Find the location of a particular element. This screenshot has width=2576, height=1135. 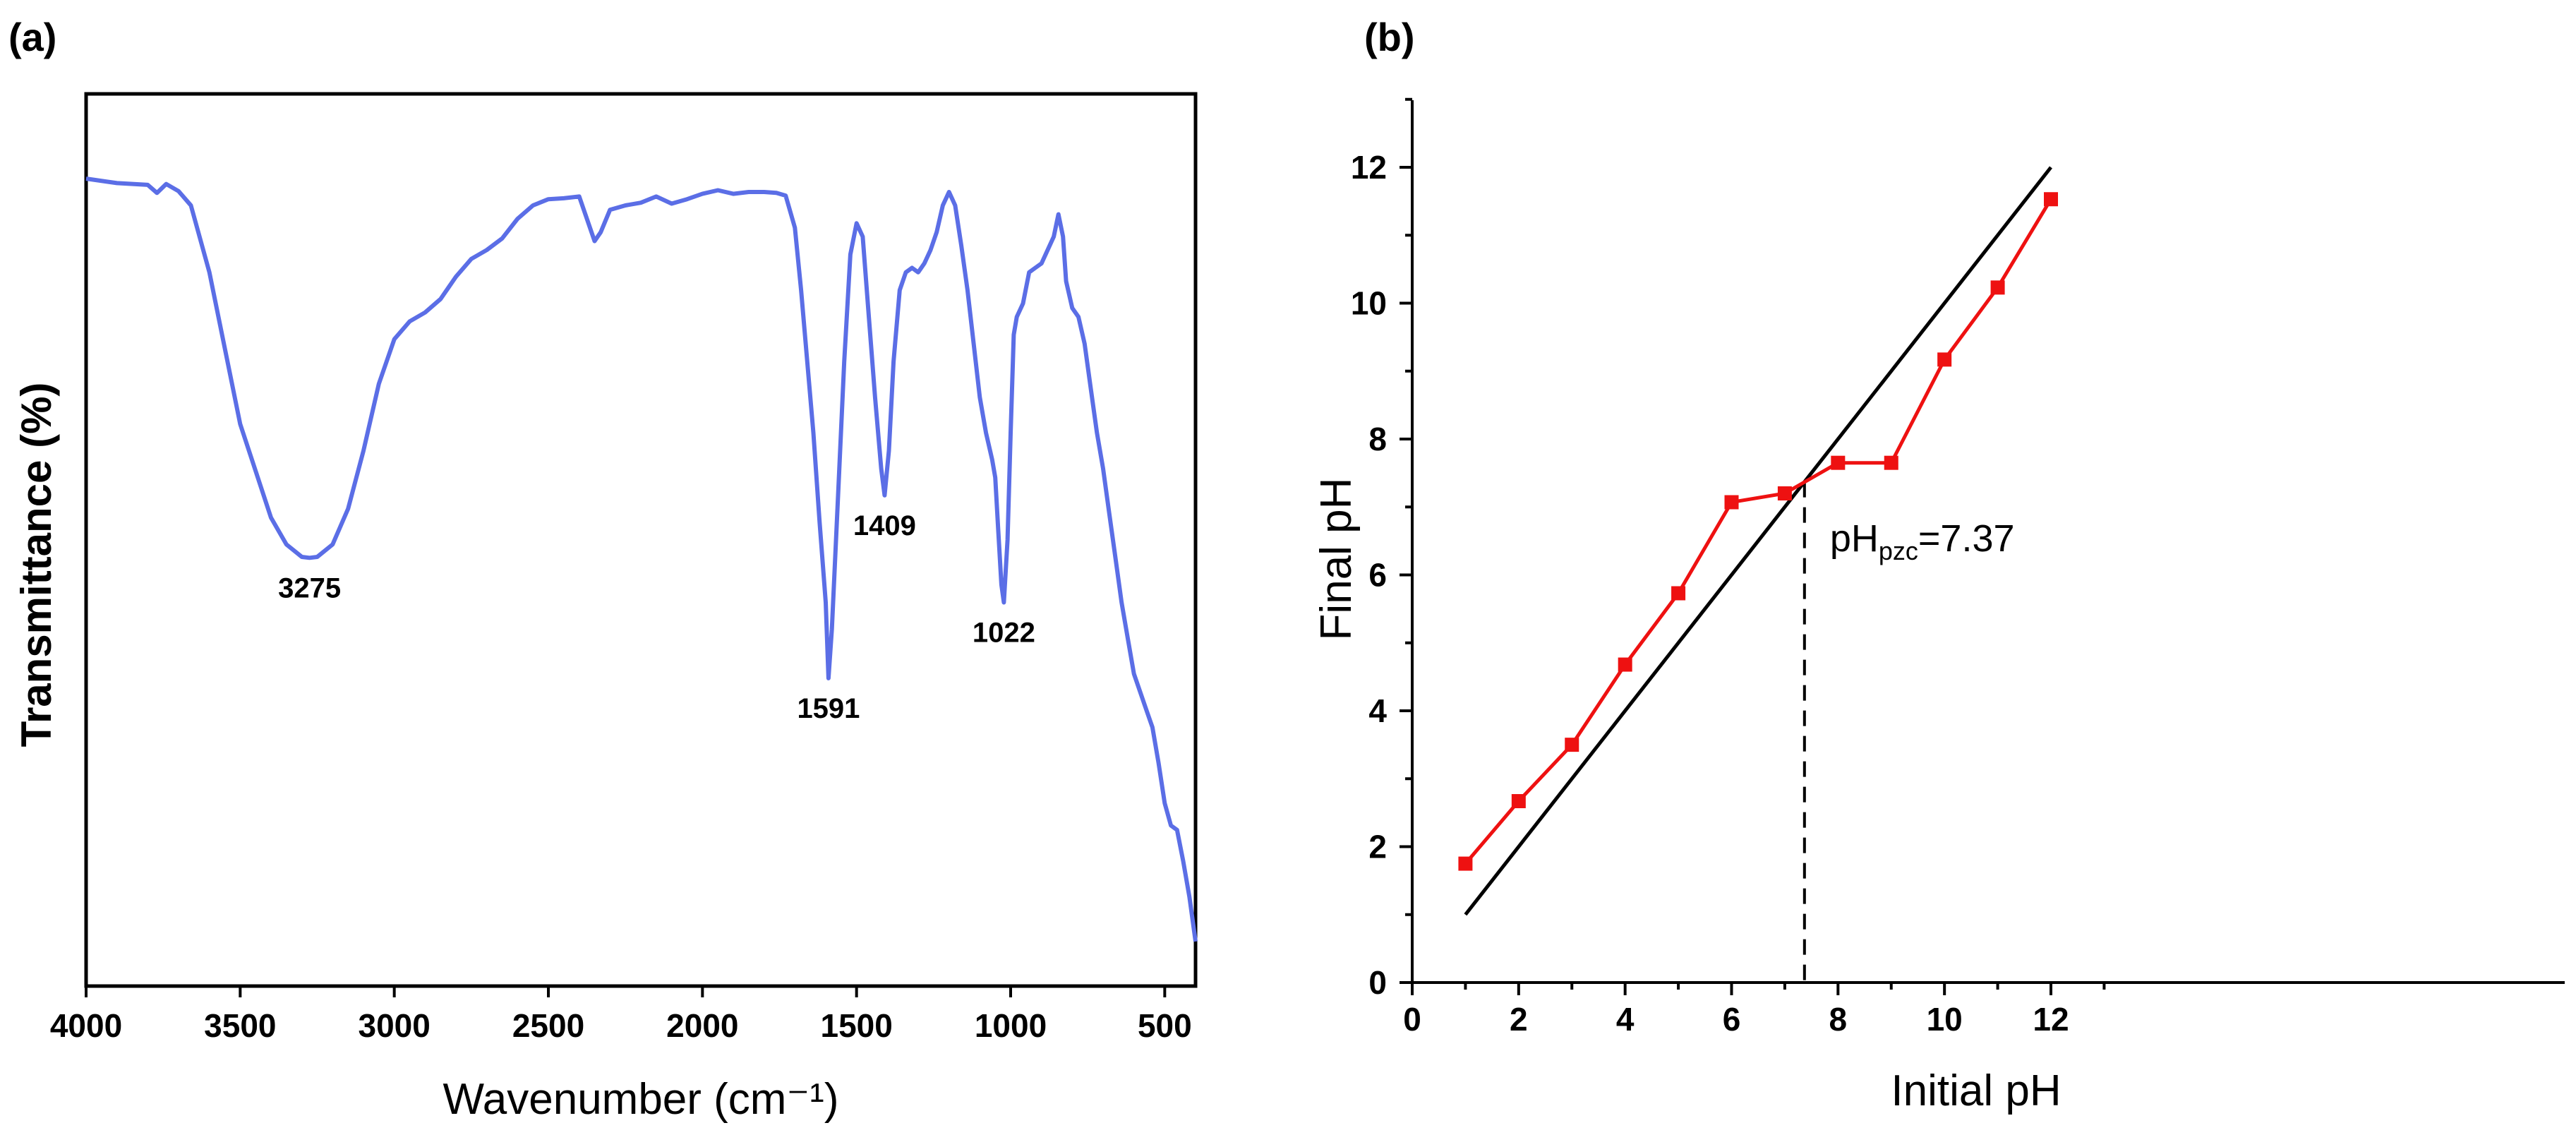

peak-label: 3275 is located at coordinates (309, 587).